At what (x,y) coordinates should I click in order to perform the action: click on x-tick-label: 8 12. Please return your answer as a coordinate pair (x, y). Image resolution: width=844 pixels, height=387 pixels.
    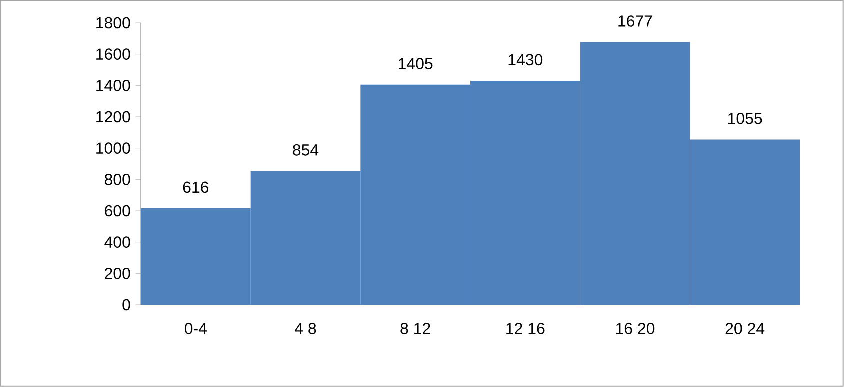
    Looking at the image, I should click on (415, 328).